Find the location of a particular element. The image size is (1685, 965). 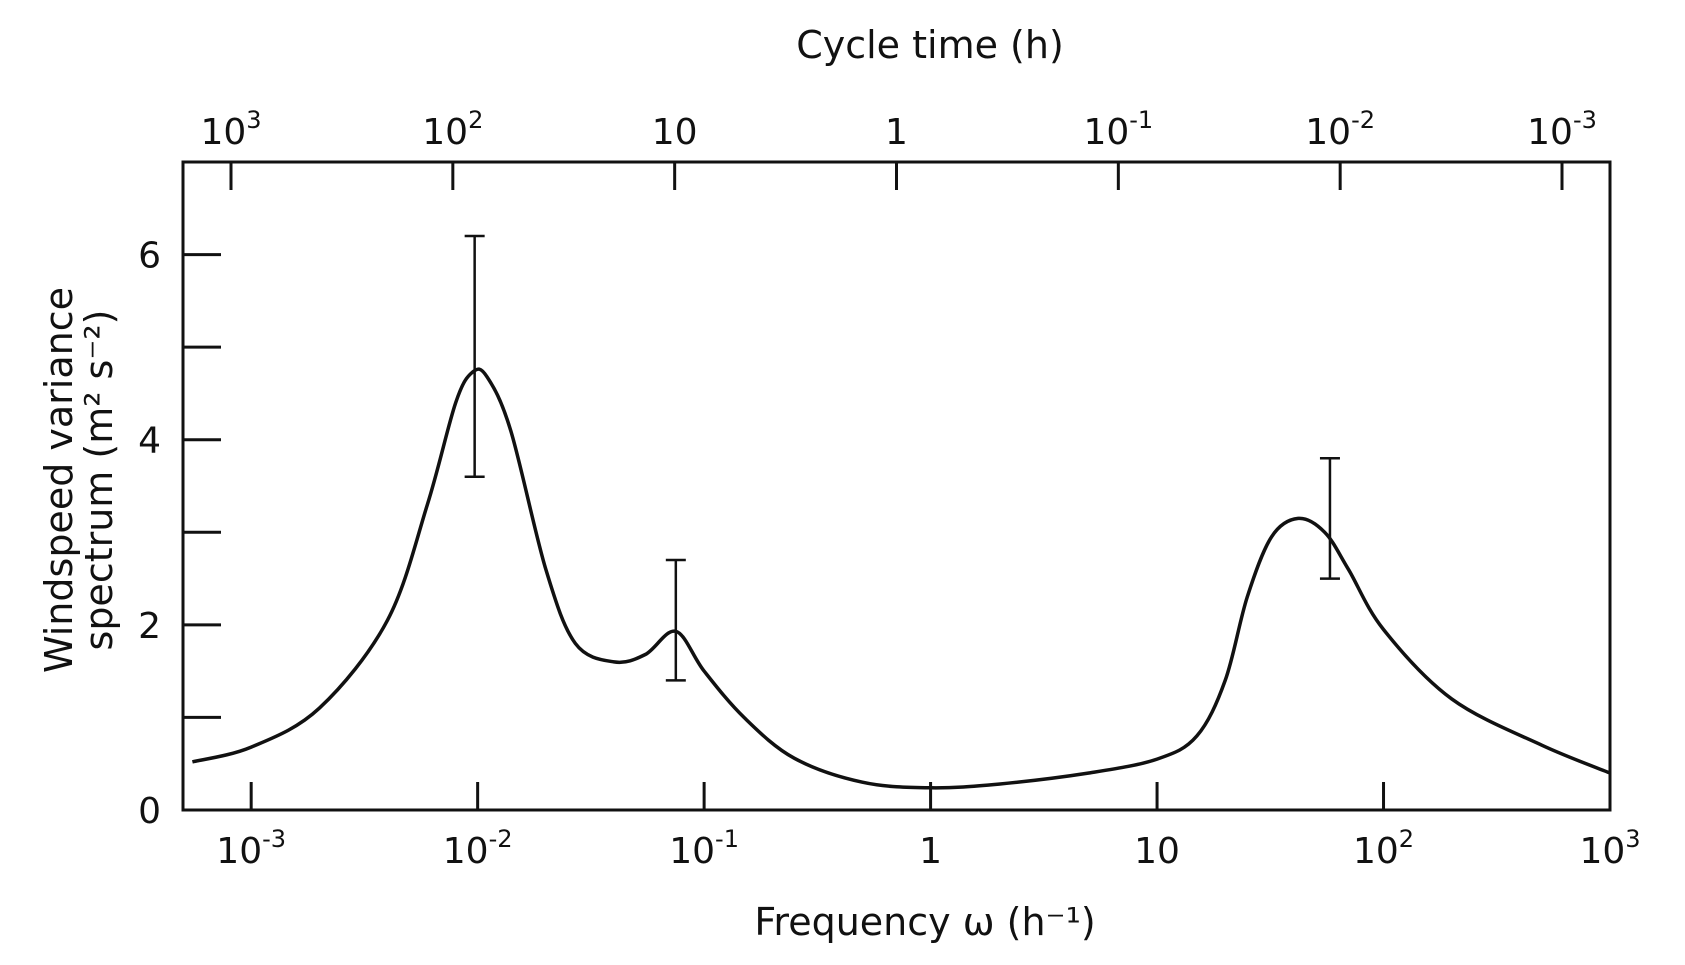

x-tick-label: 10² is located at coordinates (1383, 848).